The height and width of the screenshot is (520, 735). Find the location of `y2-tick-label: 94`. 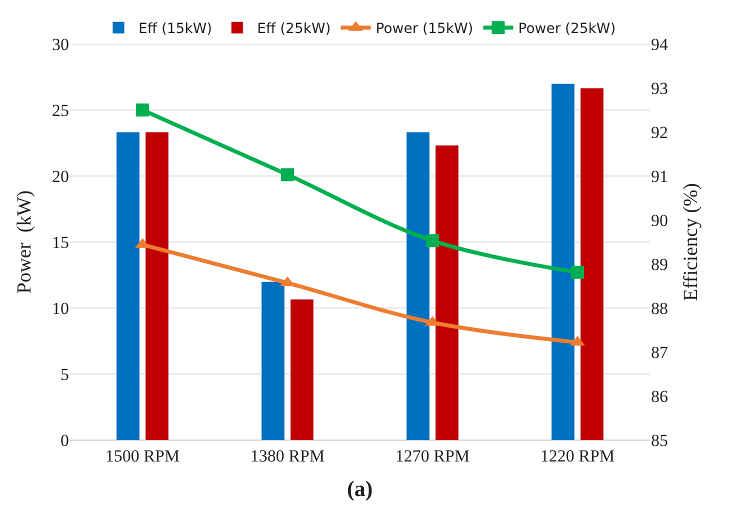

y2-tick-label: 94 is located at coordinates (659, 44).